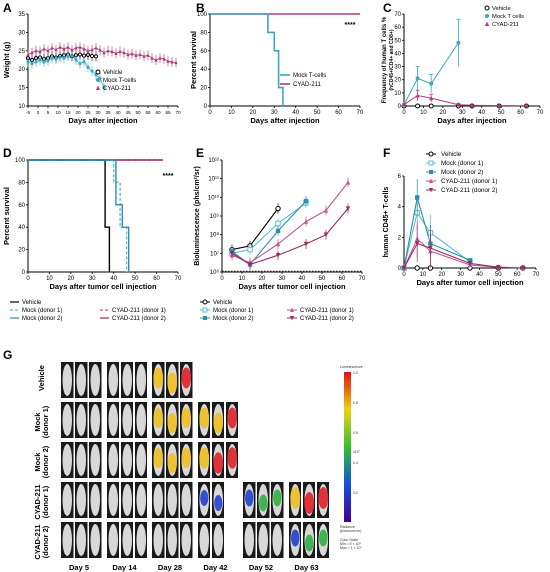 Image resolution: width=550 pixels, height=572 pixels. What do you see at coordinates (404, 275) in the screenshot?
I see `x-tick-label: 0` at bounding box center [404, 275].